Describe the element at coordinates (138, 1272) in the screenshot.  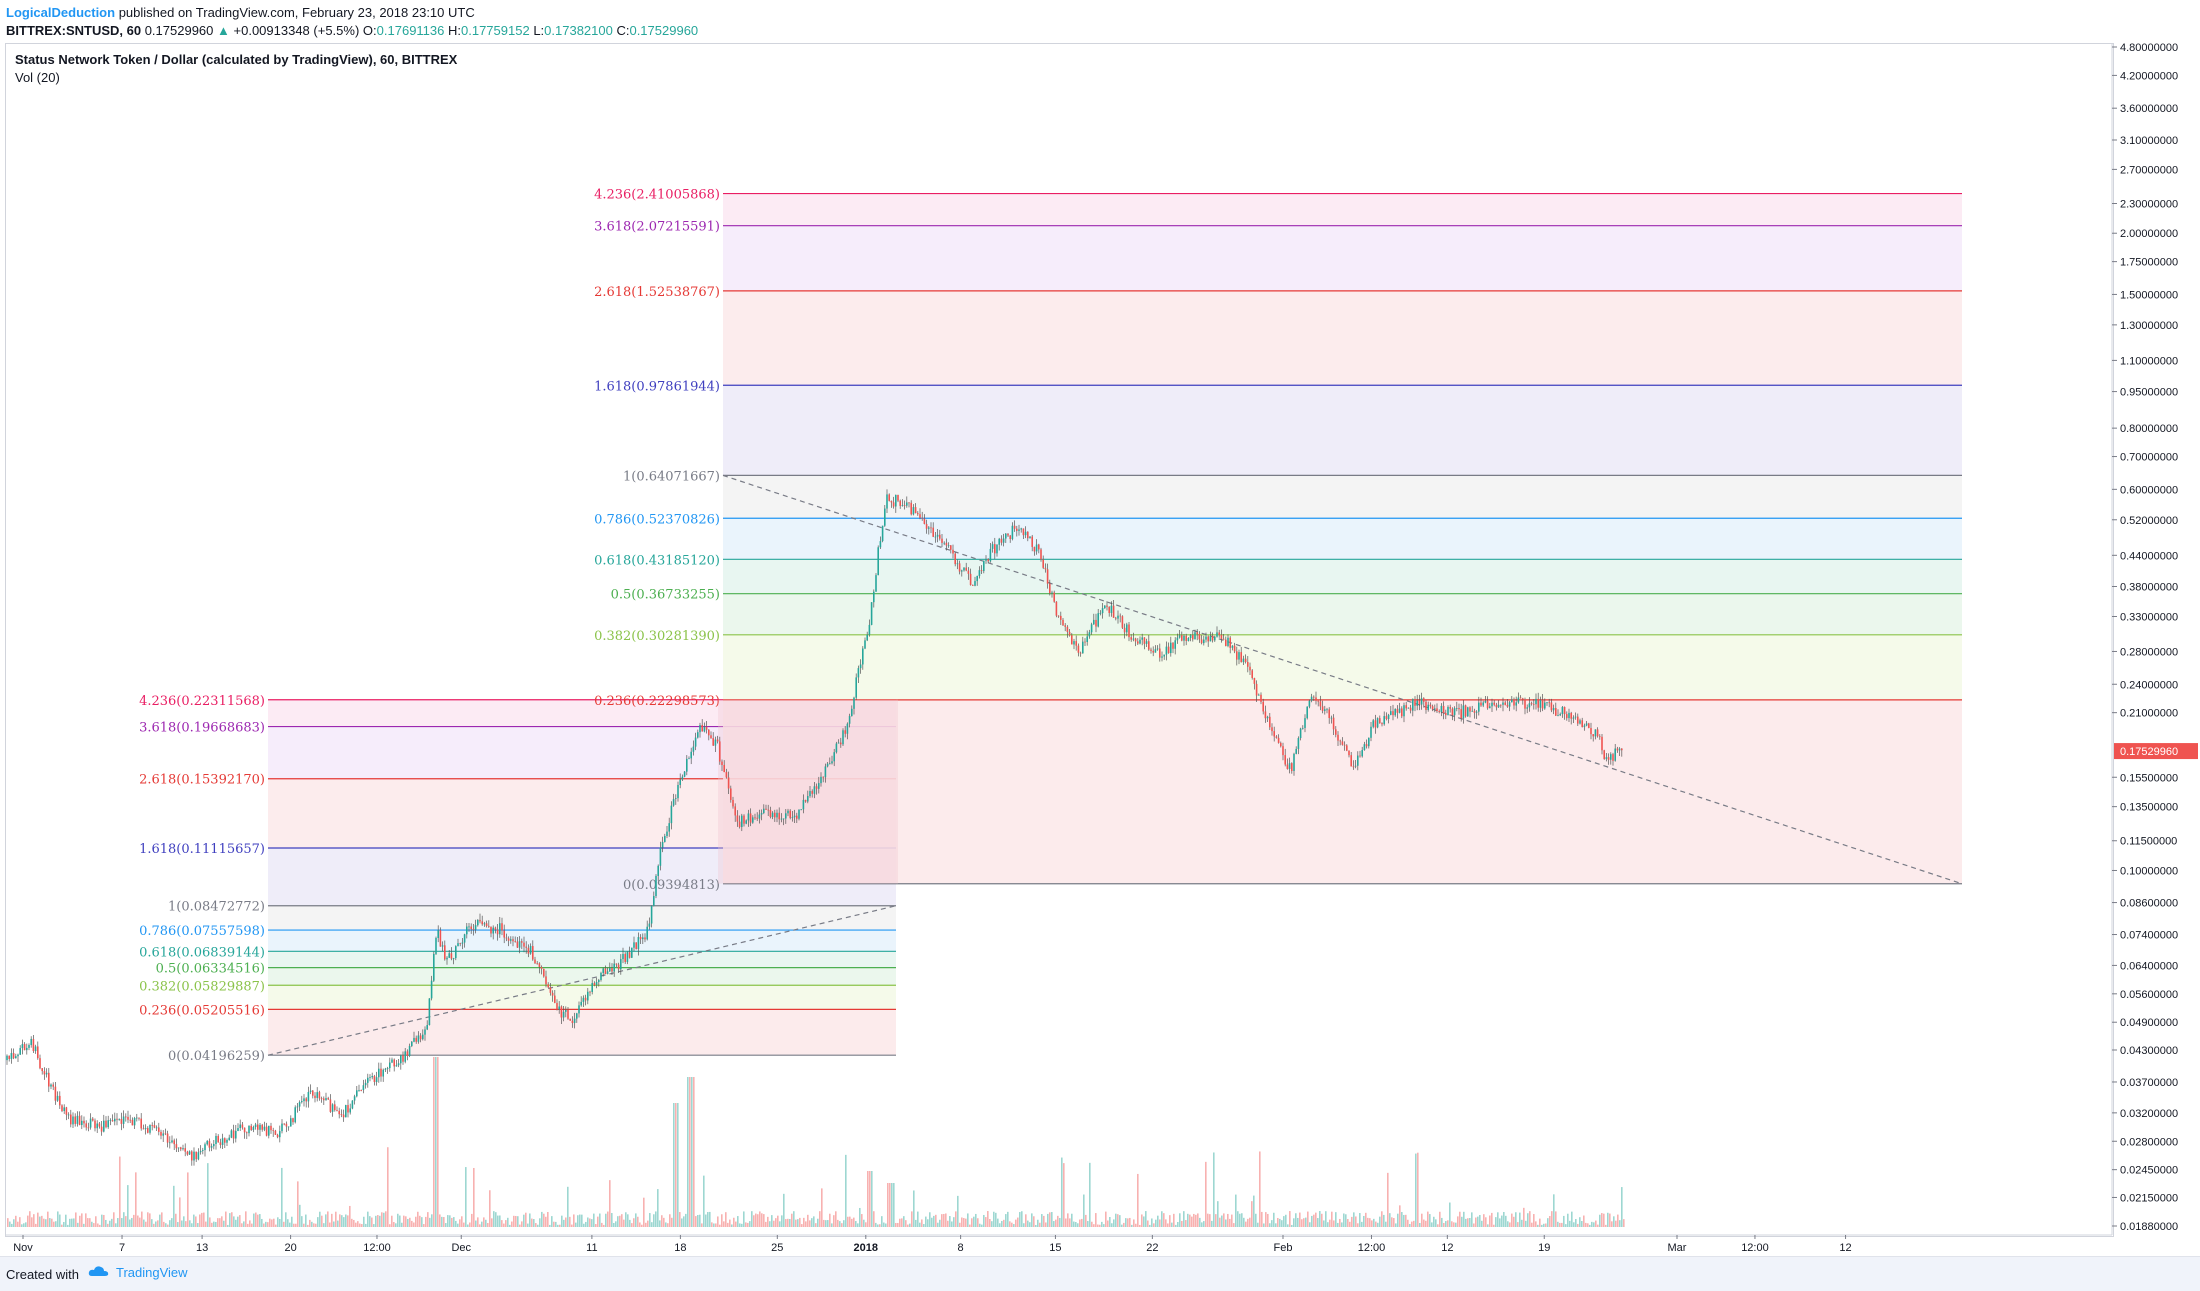
I see `tradingview-brand-link: TradingView` at that location.